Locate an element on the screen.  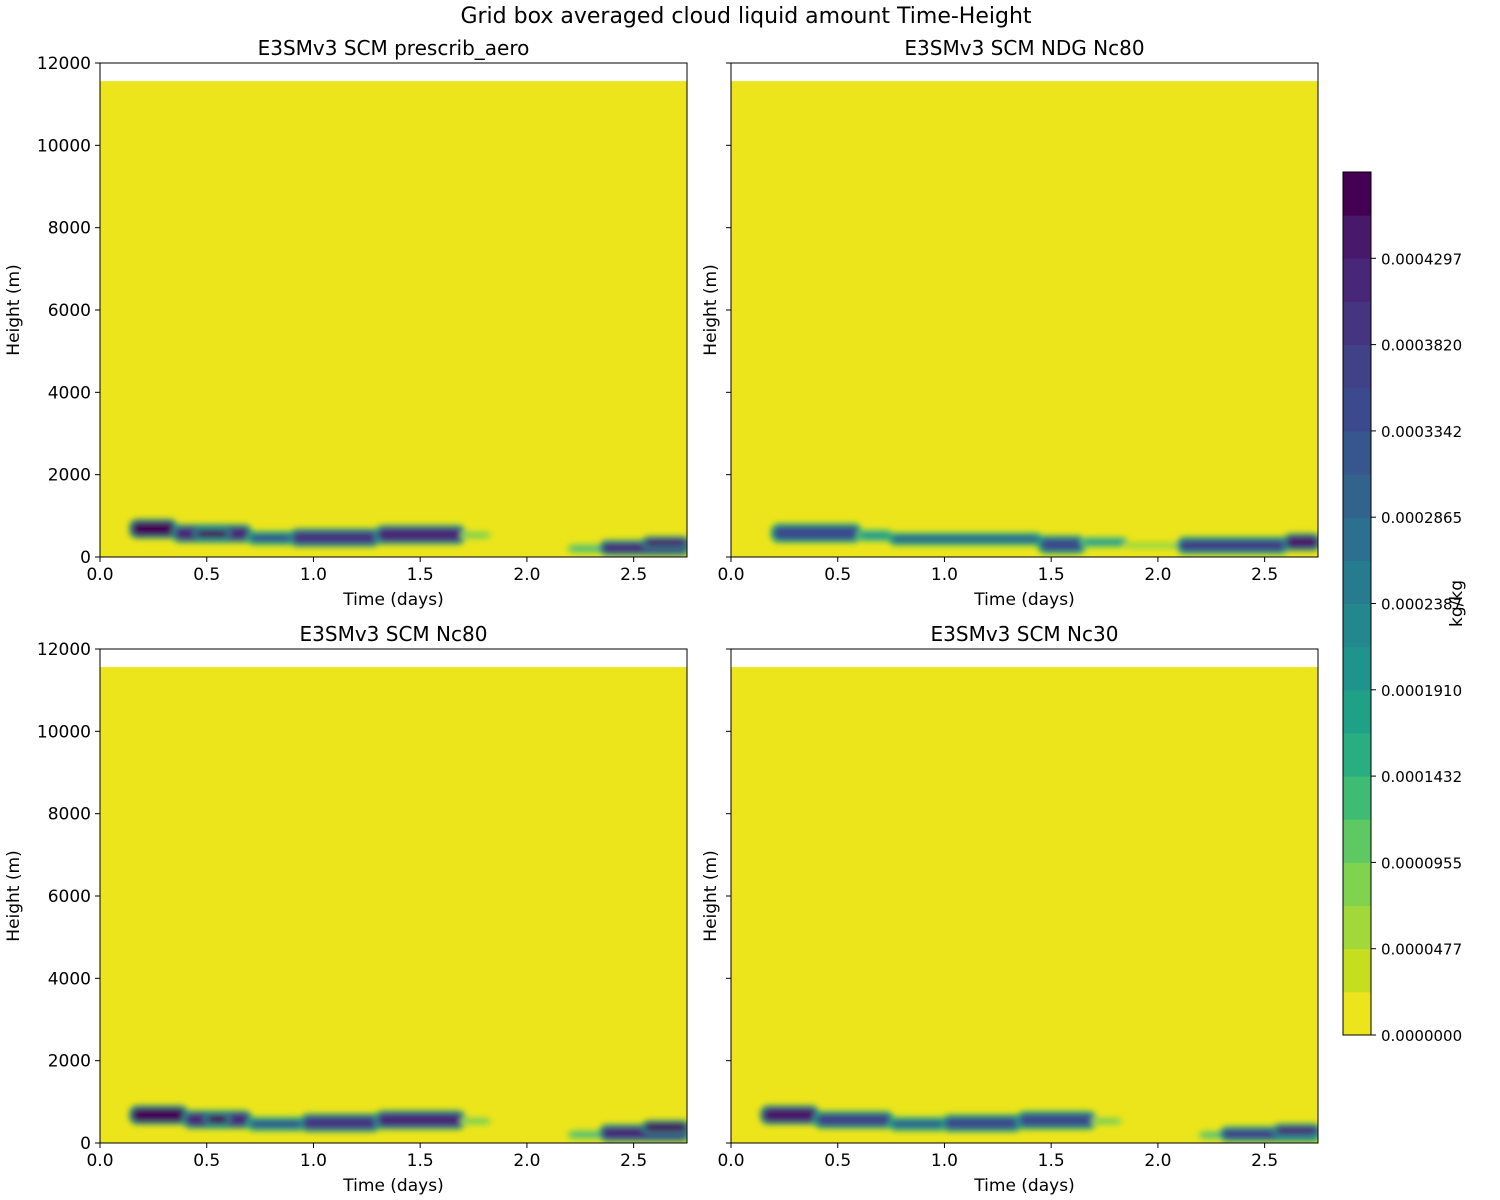
panel-title: E3SMv3 SCM prescrib_aero is located at coordinates (394, 48).